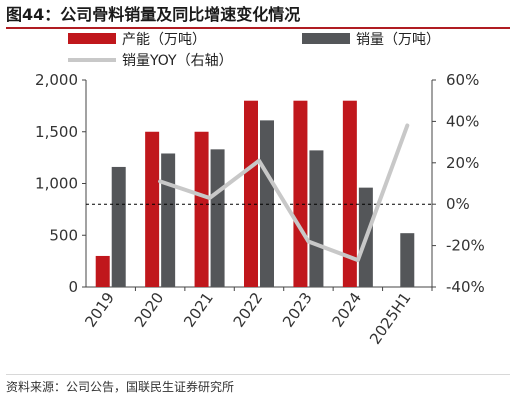 This screenshot has height=400, width=516. I want to click on right-tick-label: 40%, so click(462, 121).